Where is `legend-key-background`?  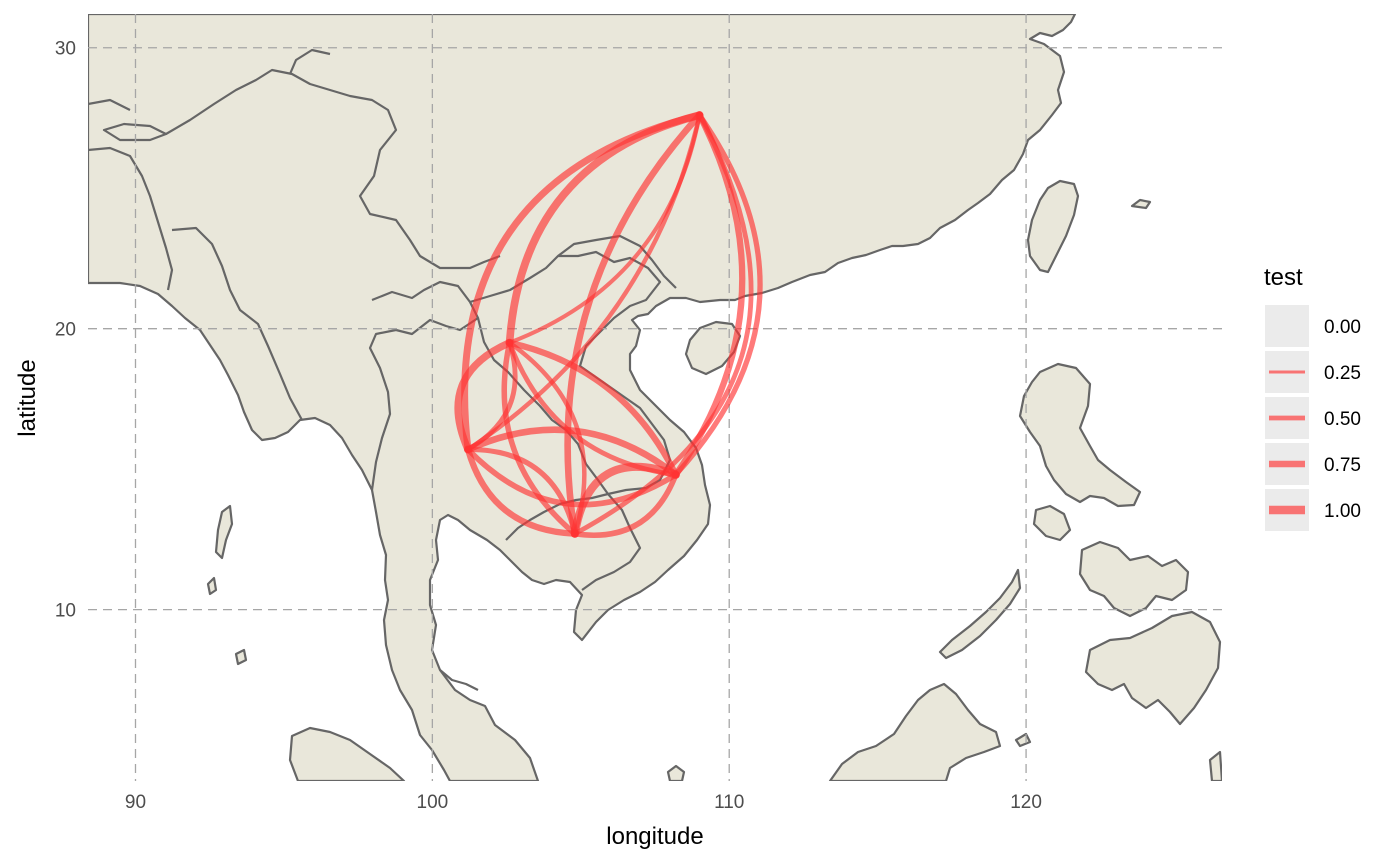 legend-key-background is located at coordinates (1287, 326).